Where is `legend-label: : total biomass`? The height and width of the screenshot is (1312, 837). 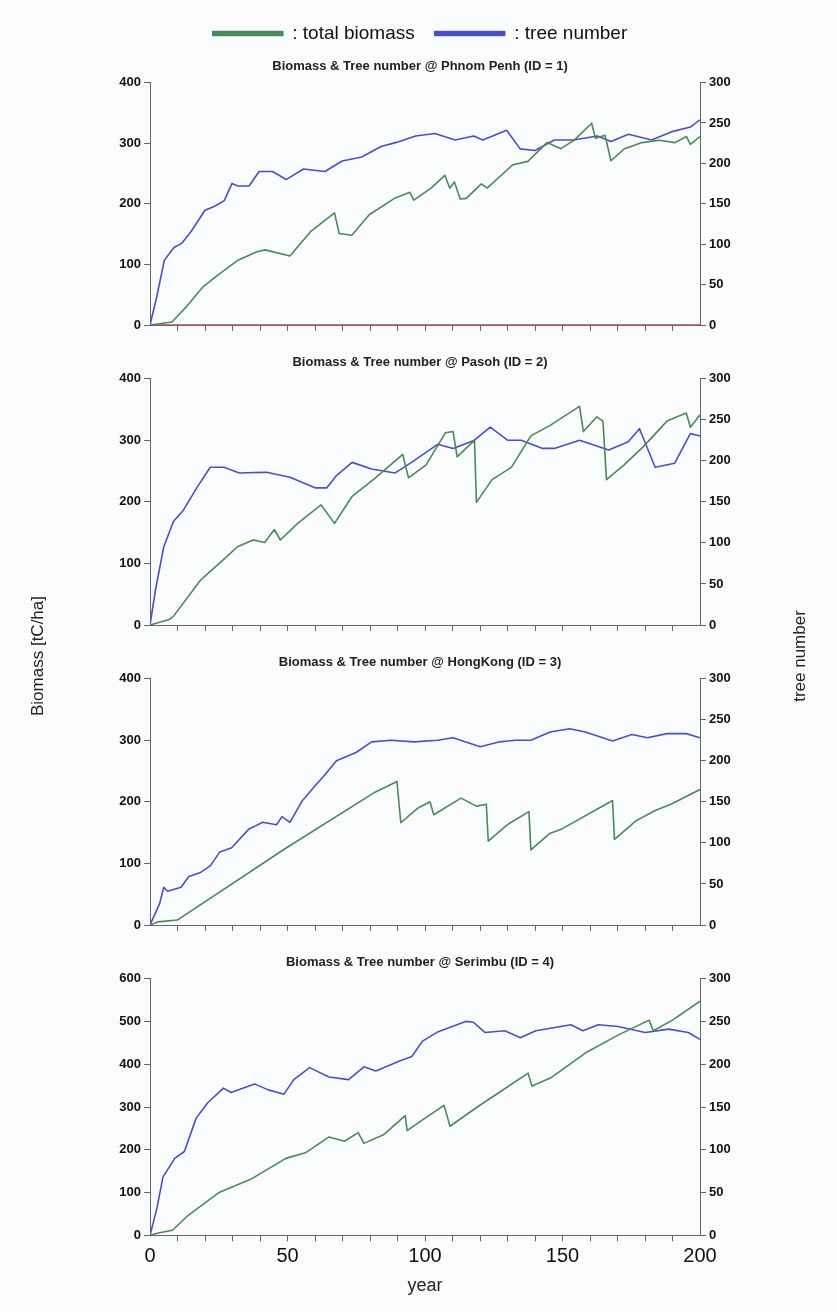 legend-label: : total biomass is located at coordinates (353, 32).